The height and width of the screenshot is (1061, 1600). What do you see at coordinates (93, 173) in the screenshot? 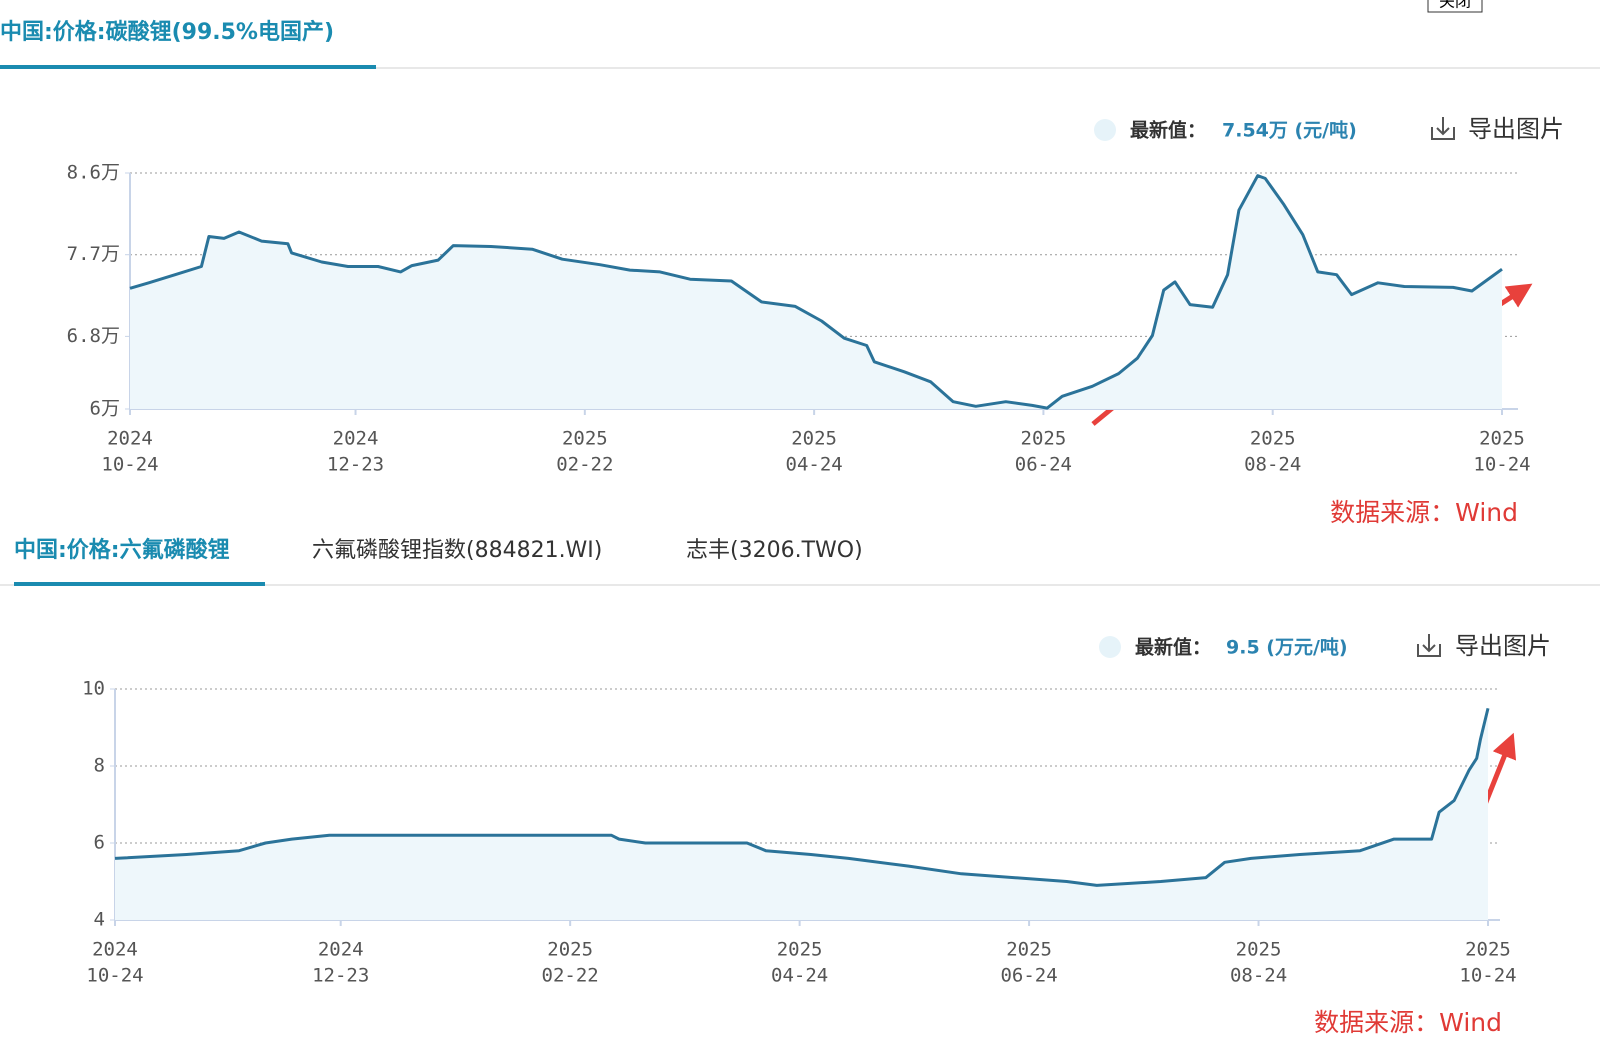
I see `y-tick-label: 8.6万` at bounding box center [93, 173].